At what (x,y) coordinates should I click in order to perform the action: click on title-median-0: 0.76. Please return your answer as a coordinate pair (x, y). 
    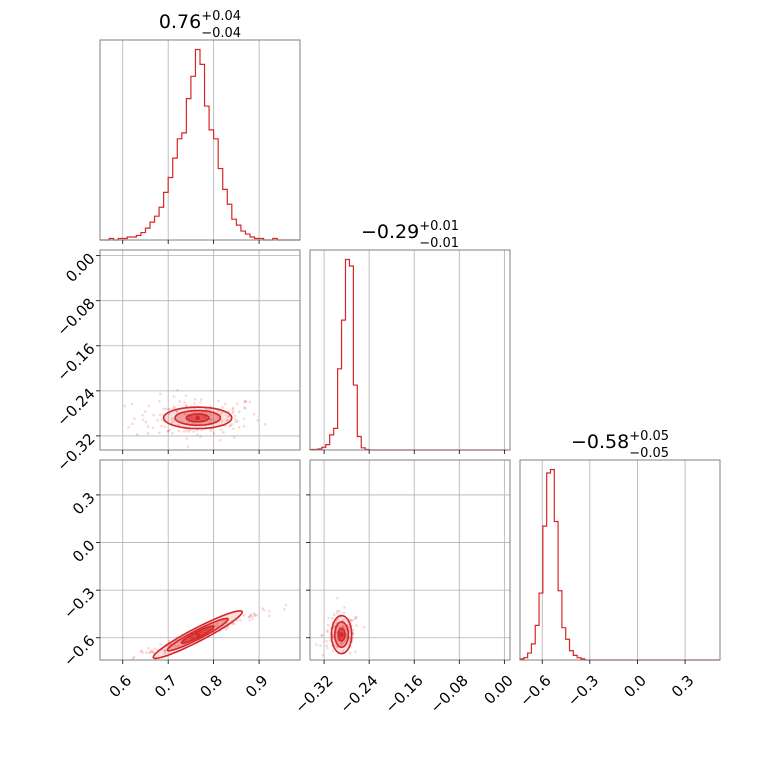
    Looking at the image, I should click on (180, 22).